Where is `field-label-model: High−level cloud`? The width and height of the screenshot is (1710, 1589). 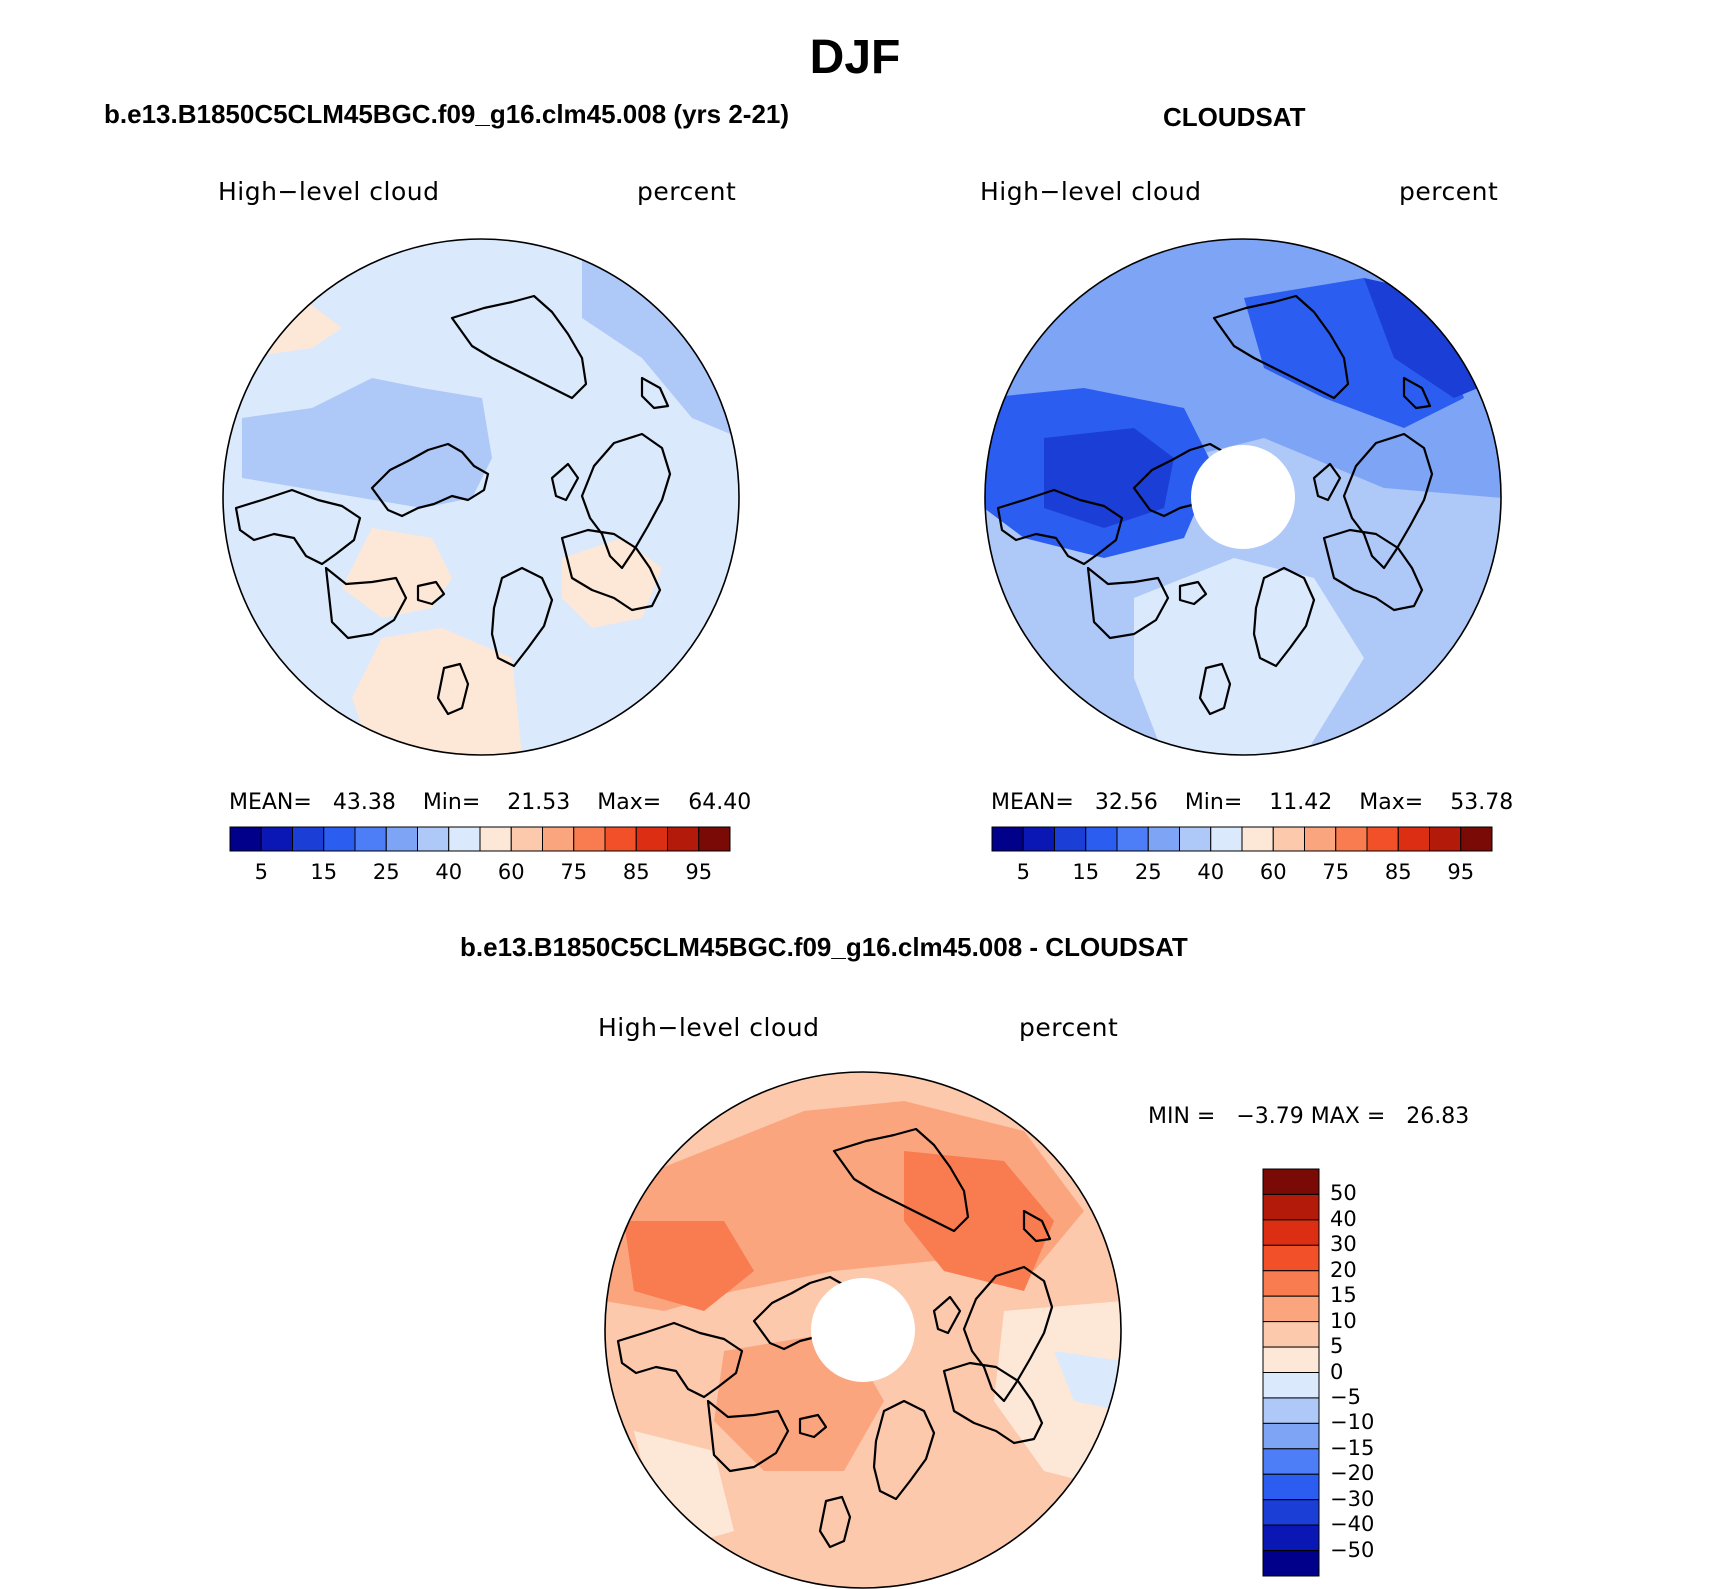 field-label-model: High−level cloud is located at coordinates (329, 191).